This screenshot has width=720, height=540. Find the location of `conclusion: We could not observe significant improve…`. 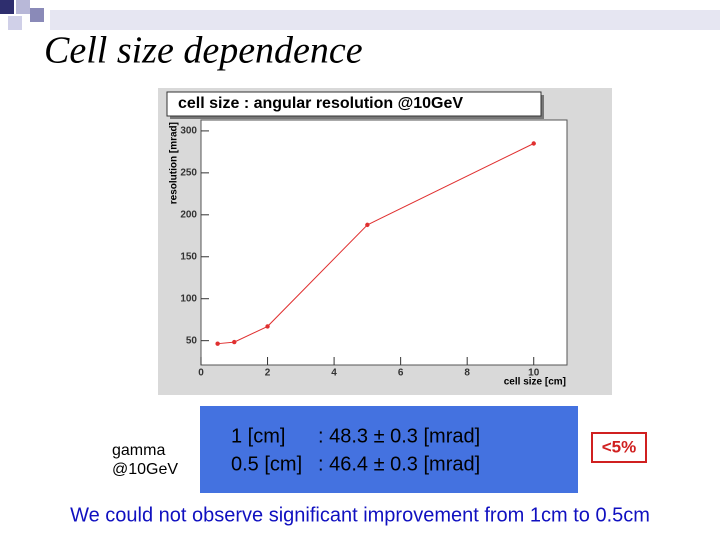

conclusion: We could not observe significant improve… is located at coordinates (360, 515).